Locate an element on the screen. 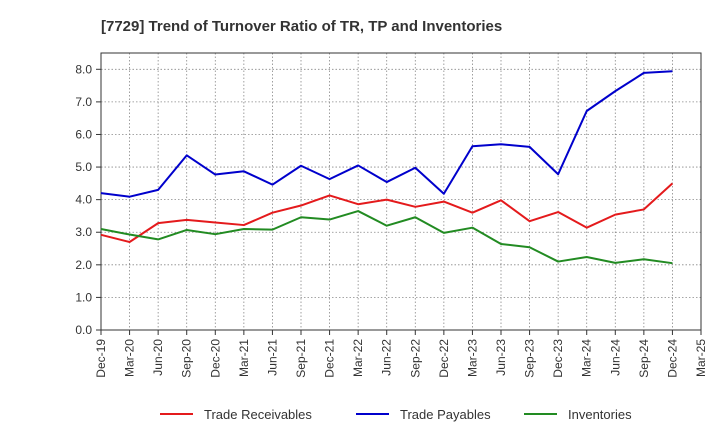 This screenshot has width=720, height=440. x-tick-label: Jun-24 is located at coordinates (615, 357).